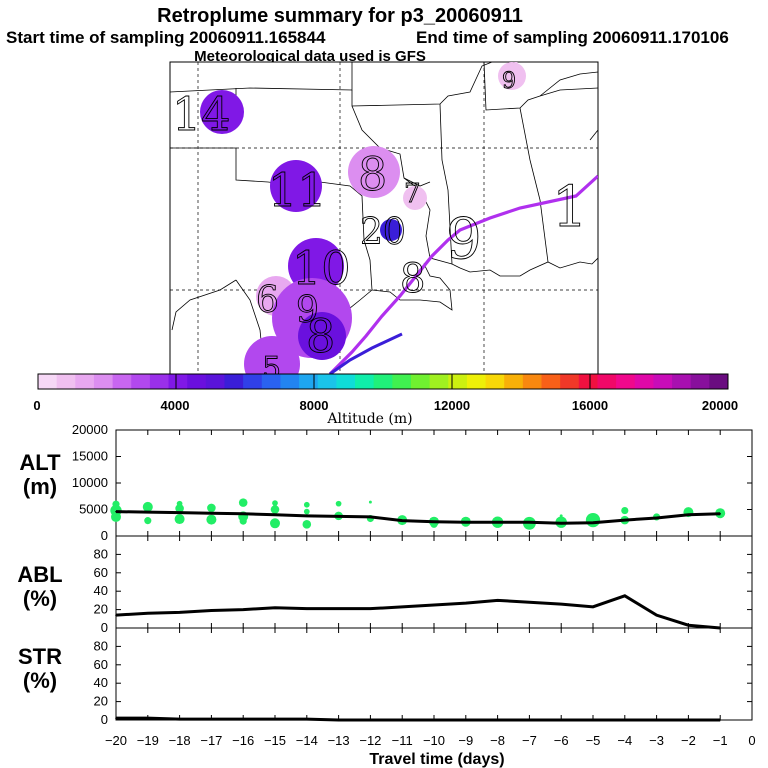 The height and width of the screenshot is (768, 768). Describe the element at coordinates (434, 583) in the screenshot. I see `abl-panel` at that location.